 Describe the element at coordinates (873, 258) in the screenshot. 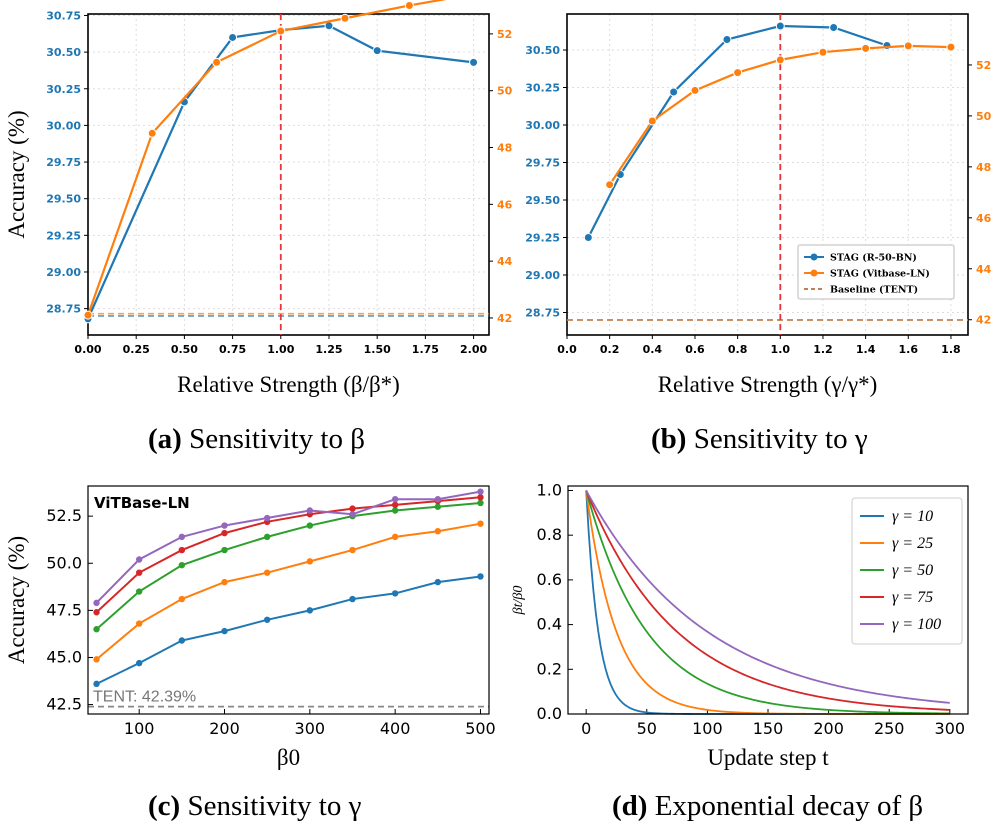

I see `legend-label: STAG (R-50-BN)` at that location.